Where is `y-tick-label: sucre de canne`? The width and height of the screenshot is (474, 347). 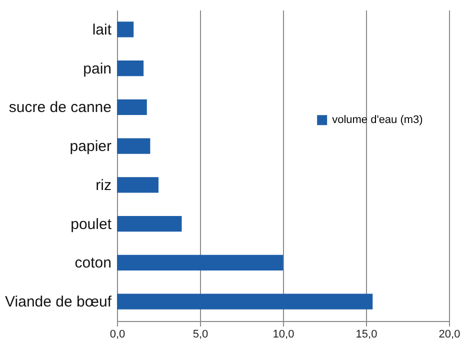 y-tick-label: sucre de canne is located at coordinates (60, 107).